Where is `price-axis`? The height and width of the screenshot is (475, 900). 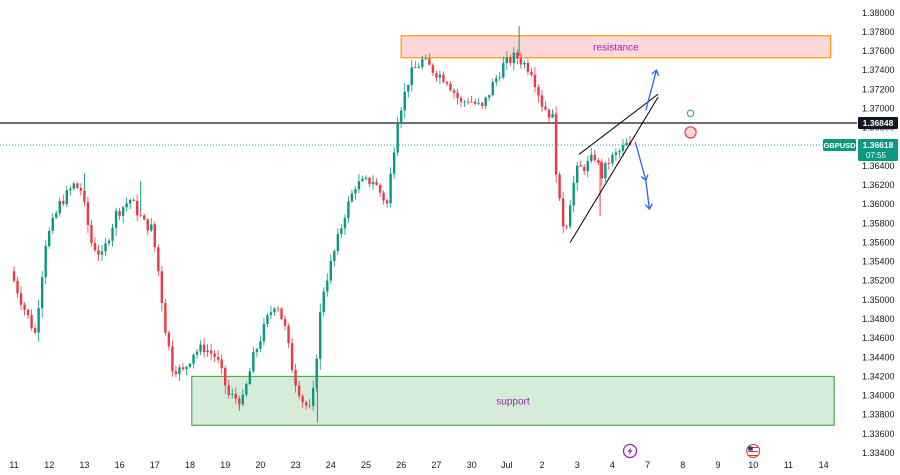 price-axis is located at coordinates (878, 237).